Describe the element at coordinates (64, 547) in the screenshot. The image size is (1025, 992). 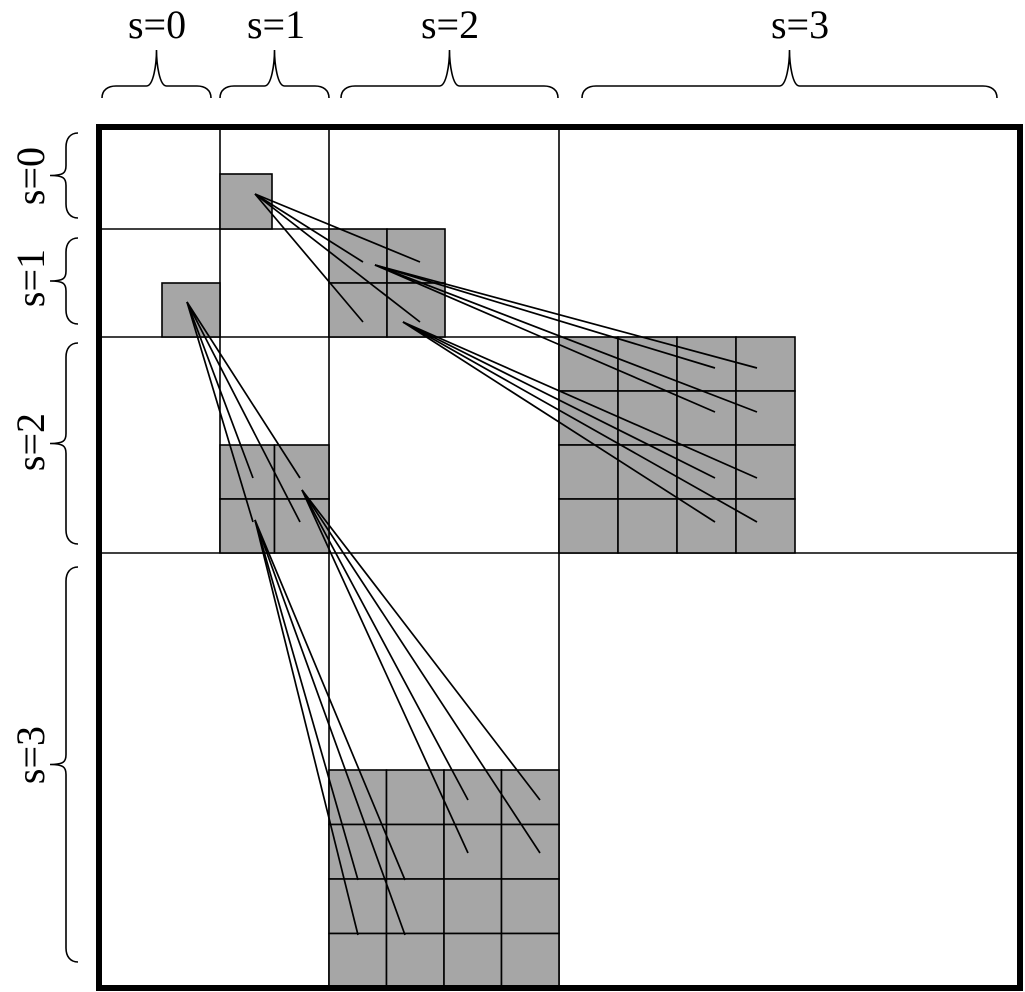
I see `left-scale-braces` at that location.